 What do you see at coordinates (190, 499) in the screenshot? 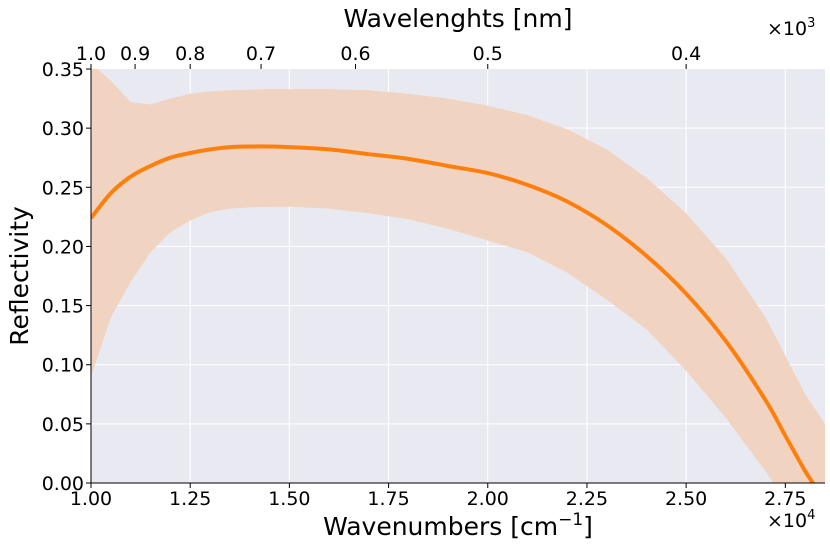
I see `x-tick-label: 1.25` at bounding box center [190, 499].